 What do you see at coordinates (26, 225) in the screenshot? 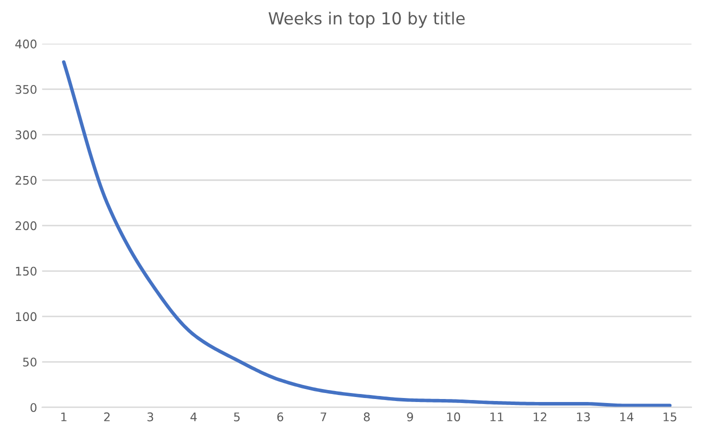
I see `y-tick-label: 200` at bounding box center [26, 225].